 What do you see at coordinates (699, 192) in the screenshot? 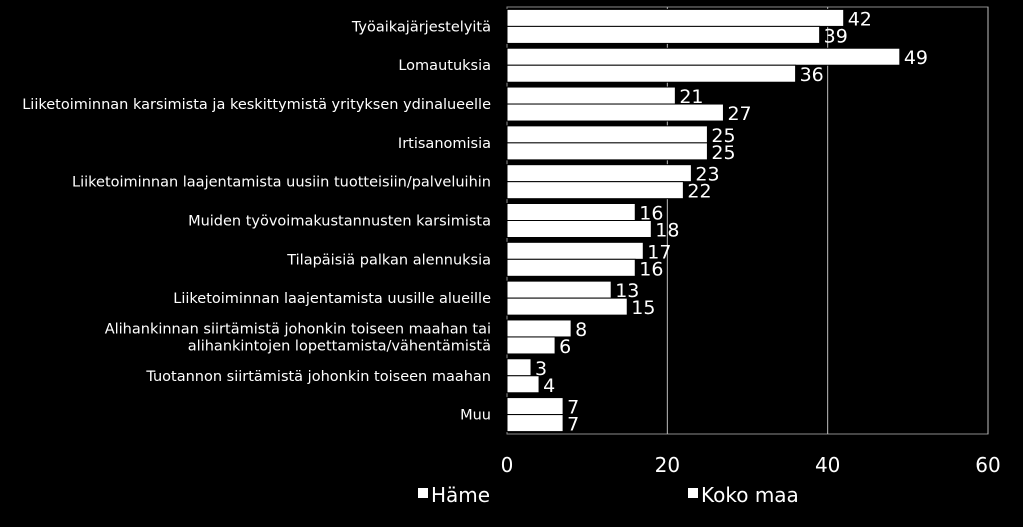
I see `data-label-koko-maa-4: 22` at bounding box center [699, 192].